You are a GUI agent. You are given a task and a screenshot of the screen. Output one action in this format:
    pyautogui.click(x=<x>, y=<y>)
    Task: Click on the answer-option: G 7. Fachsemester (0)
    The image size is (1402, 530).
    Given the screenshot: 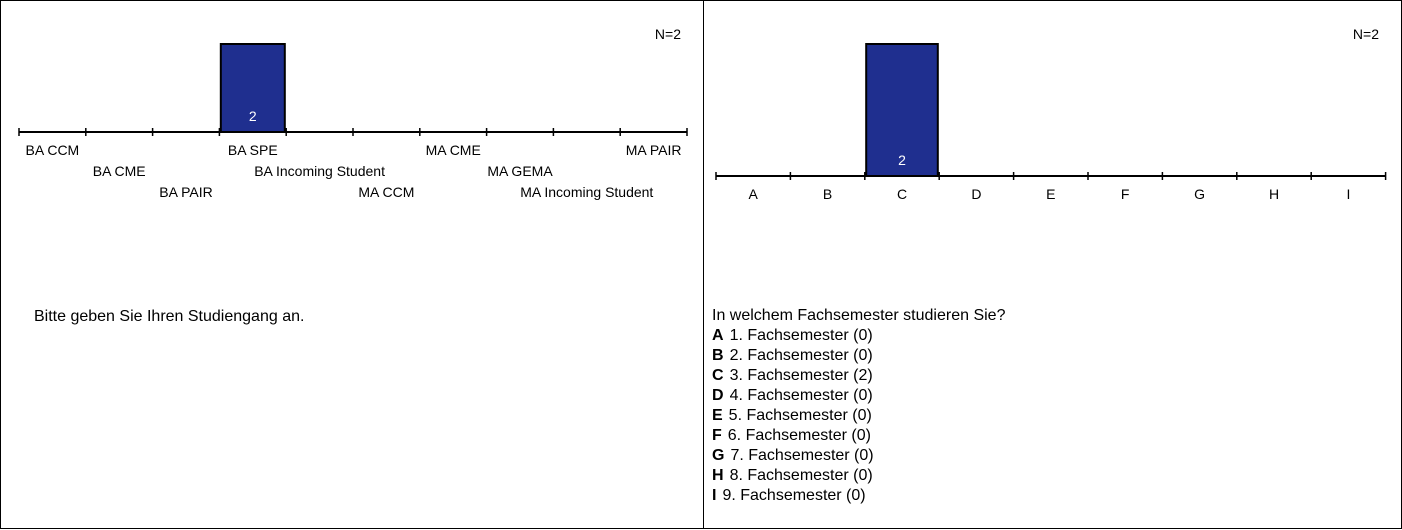 What is the action you would take?
    pyautogui.click(x=793, y=456)
    